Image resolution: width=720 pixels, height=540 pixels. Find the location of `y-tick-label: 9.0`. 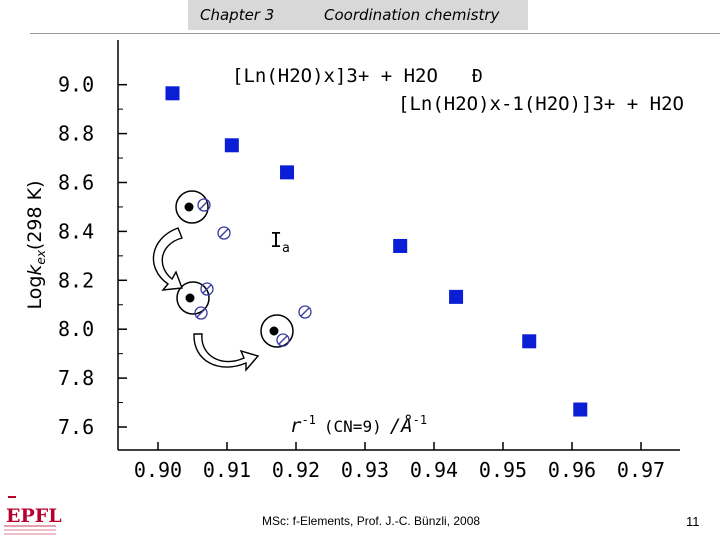

y-tick-label: 9.0 is located at coordinates (76, 85).